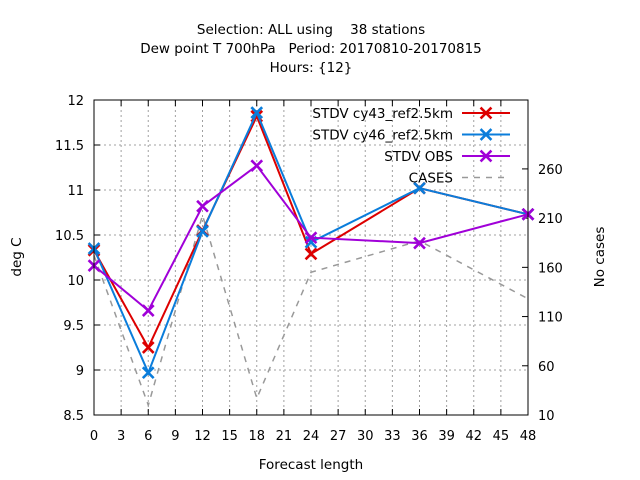 This screenshot has width=640, height=480. Describe the element at coordinates (600, 257) in the screenshot. I see `y2-axis-label: No cases` at that location.